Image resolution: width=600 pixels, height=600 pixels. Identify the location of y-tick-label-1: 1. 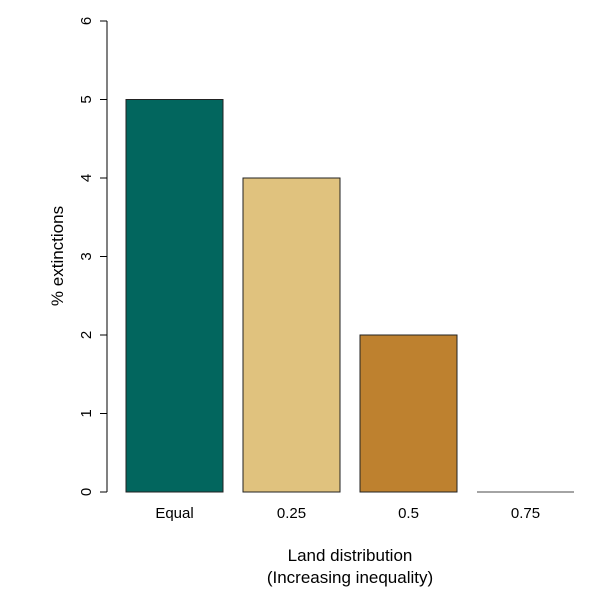
(86, 413).